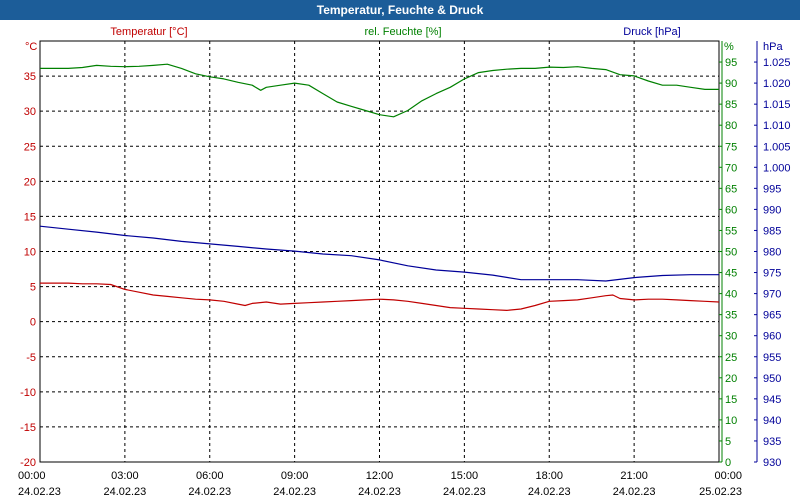 This screenshot has height=500, width=800. What do you see at coordinates (731, 274) in the screenshot?
I see `humidity-tick-label: 45` at bounding box center [731, 274].